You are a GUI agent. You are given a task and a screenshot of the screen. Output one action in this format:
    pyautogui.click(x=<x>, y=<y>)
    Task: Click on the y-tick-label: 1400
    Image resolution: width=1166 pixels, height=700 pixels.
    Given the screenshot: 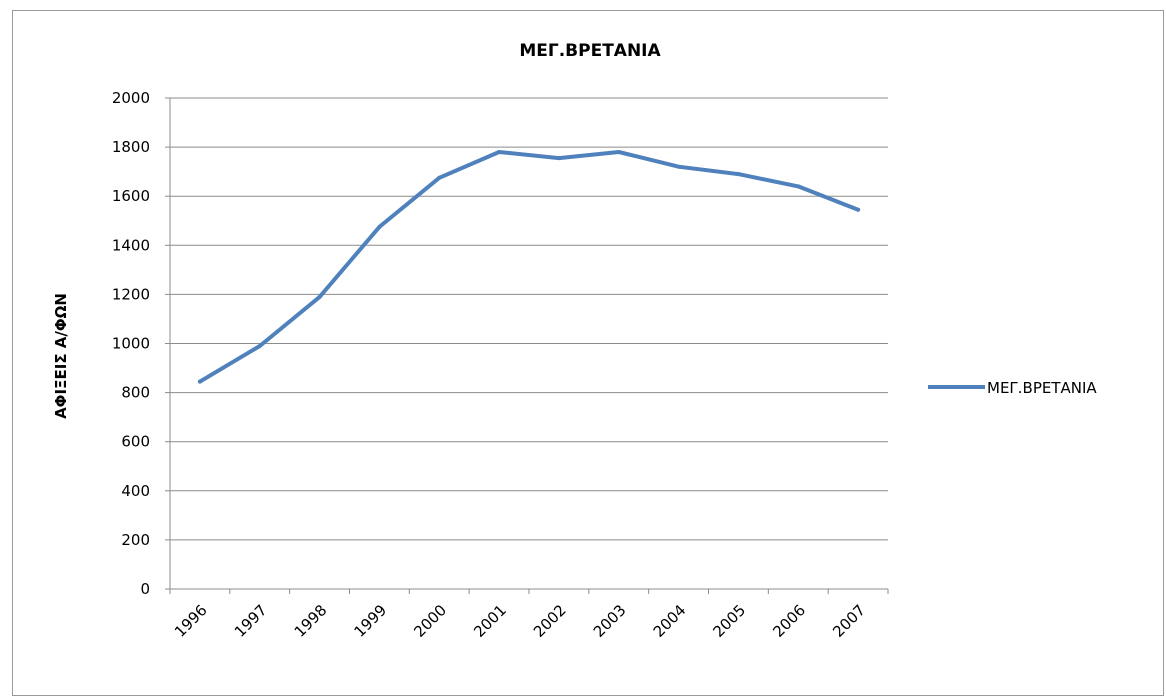 What is the action you would take?
    pyautogui.click(x=131, y=245)
    